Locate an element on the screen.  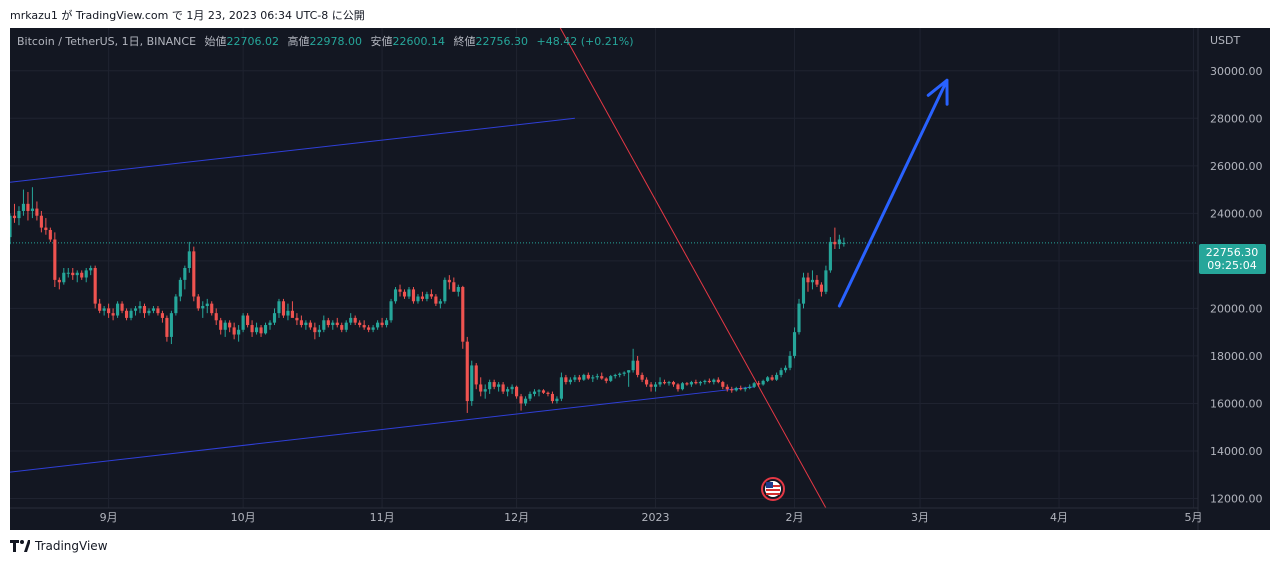
footer: TradingView is located at coordinates (59, 546).